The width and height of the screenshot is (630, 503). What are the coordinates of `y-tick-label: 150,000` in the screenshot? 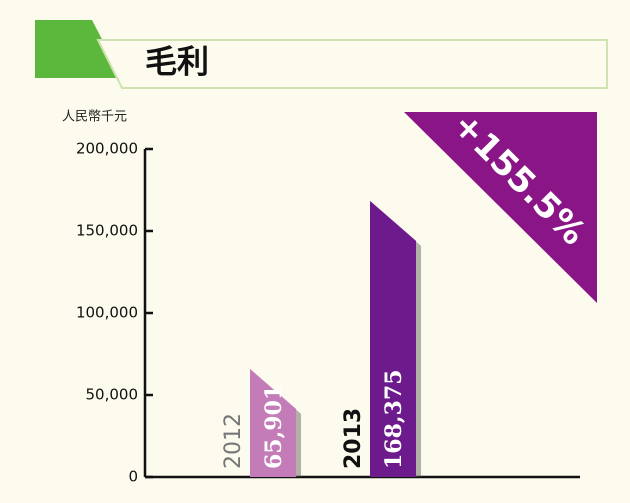 It's located at (107, 231).